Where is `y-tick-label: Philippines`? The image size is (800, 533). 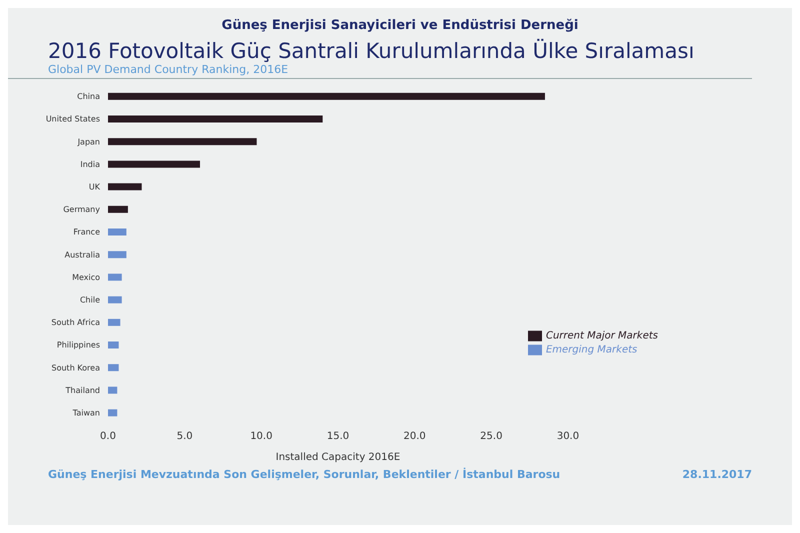 y-tick-label: Philippines is located at coordinates (78, 345).